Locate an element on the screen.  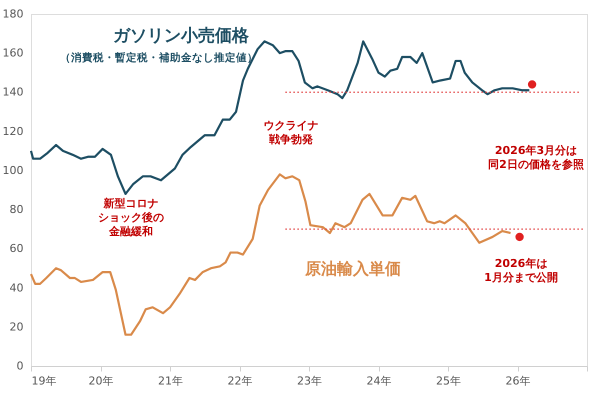
annotation: 新型コロナショック後の金融緩和 is located at coordinates (131, 217).